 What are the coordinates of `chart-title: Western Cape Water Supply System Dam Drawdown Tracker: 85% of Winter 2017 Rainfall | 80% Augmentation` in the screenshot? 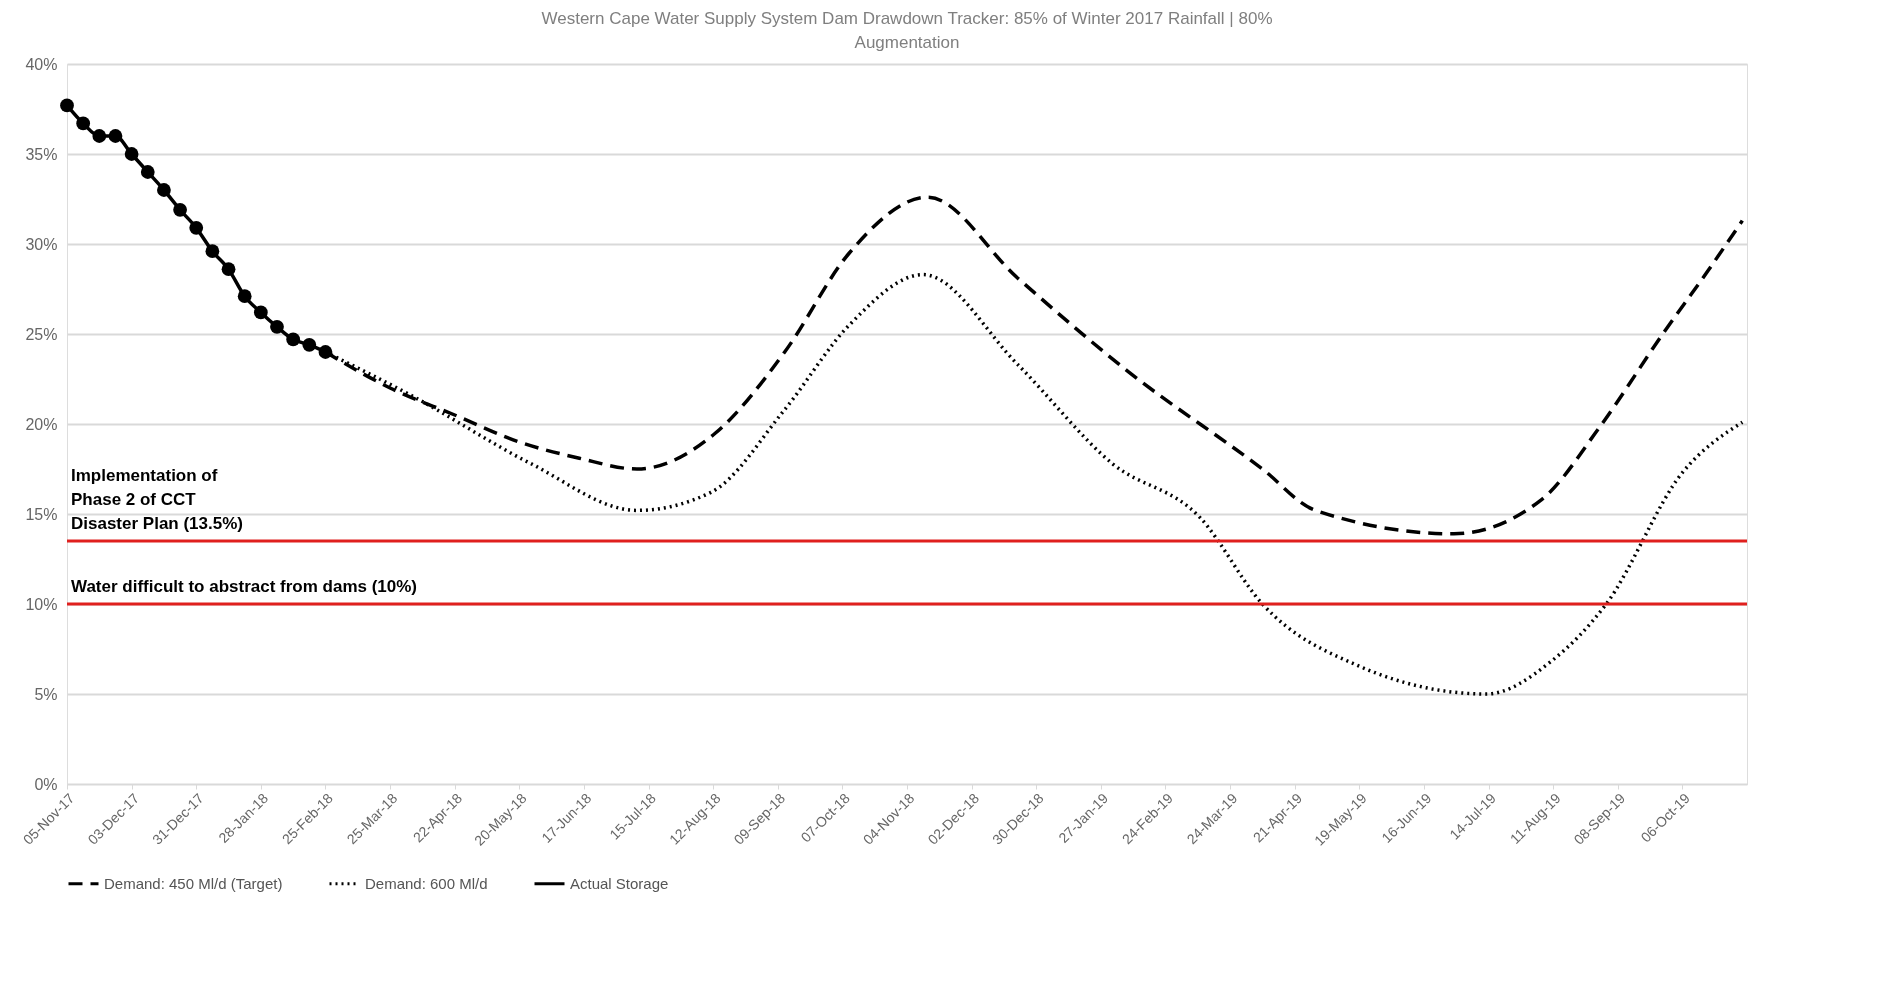 It's located at (907, 30).